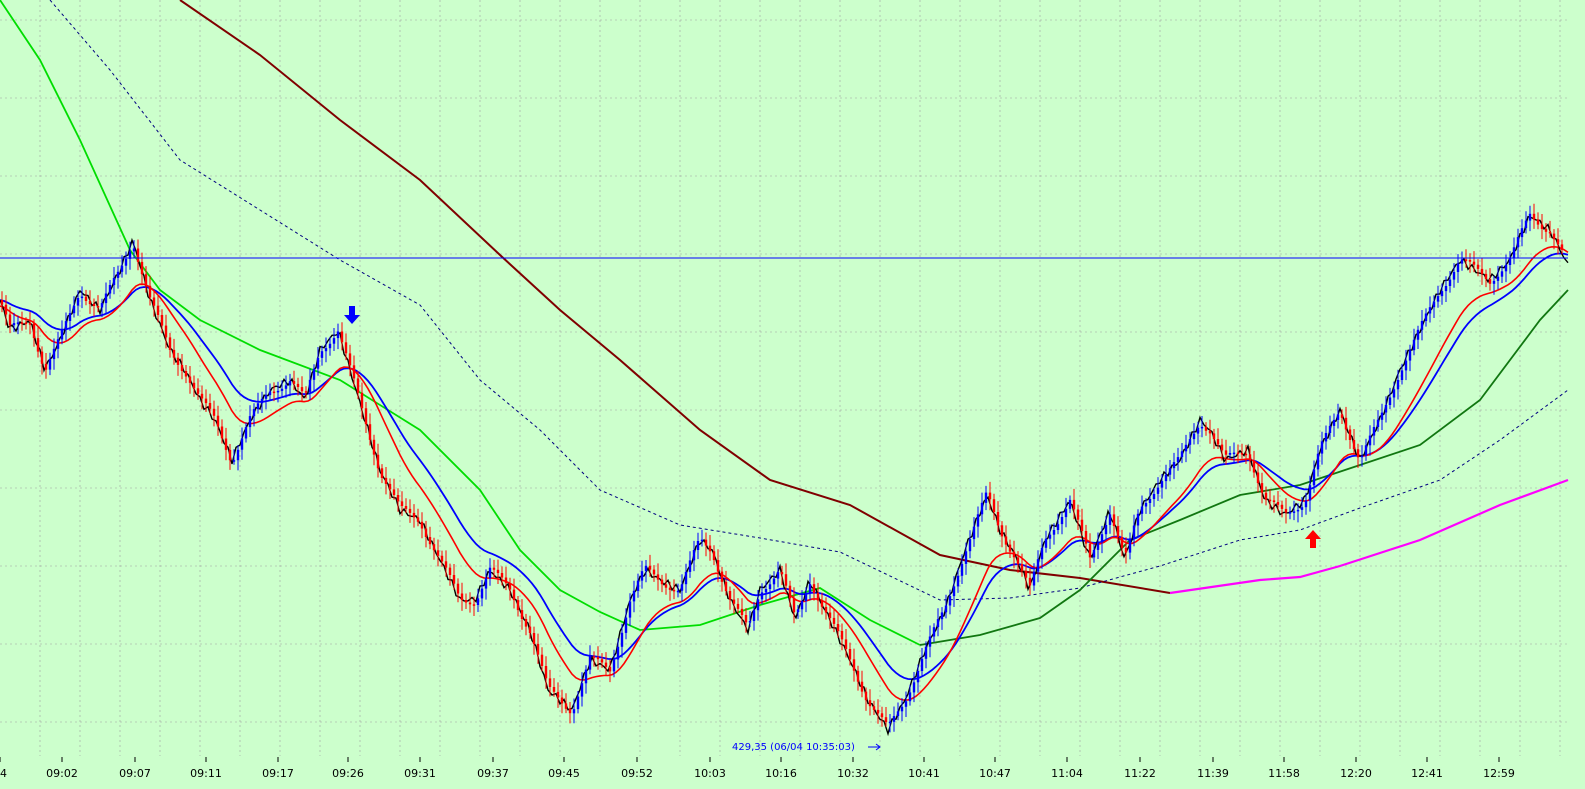 This screenshot has height=789, width=1585. I want to click on x-tick-label: 10:47, so click(995, 773).